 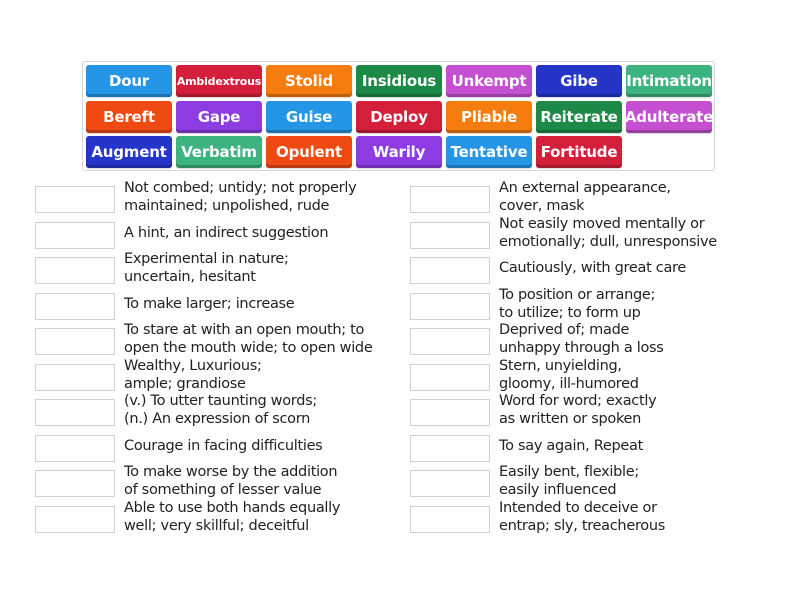 I want to click on definition-text: Courage in facing difficulties, so click(x=223, y=446).